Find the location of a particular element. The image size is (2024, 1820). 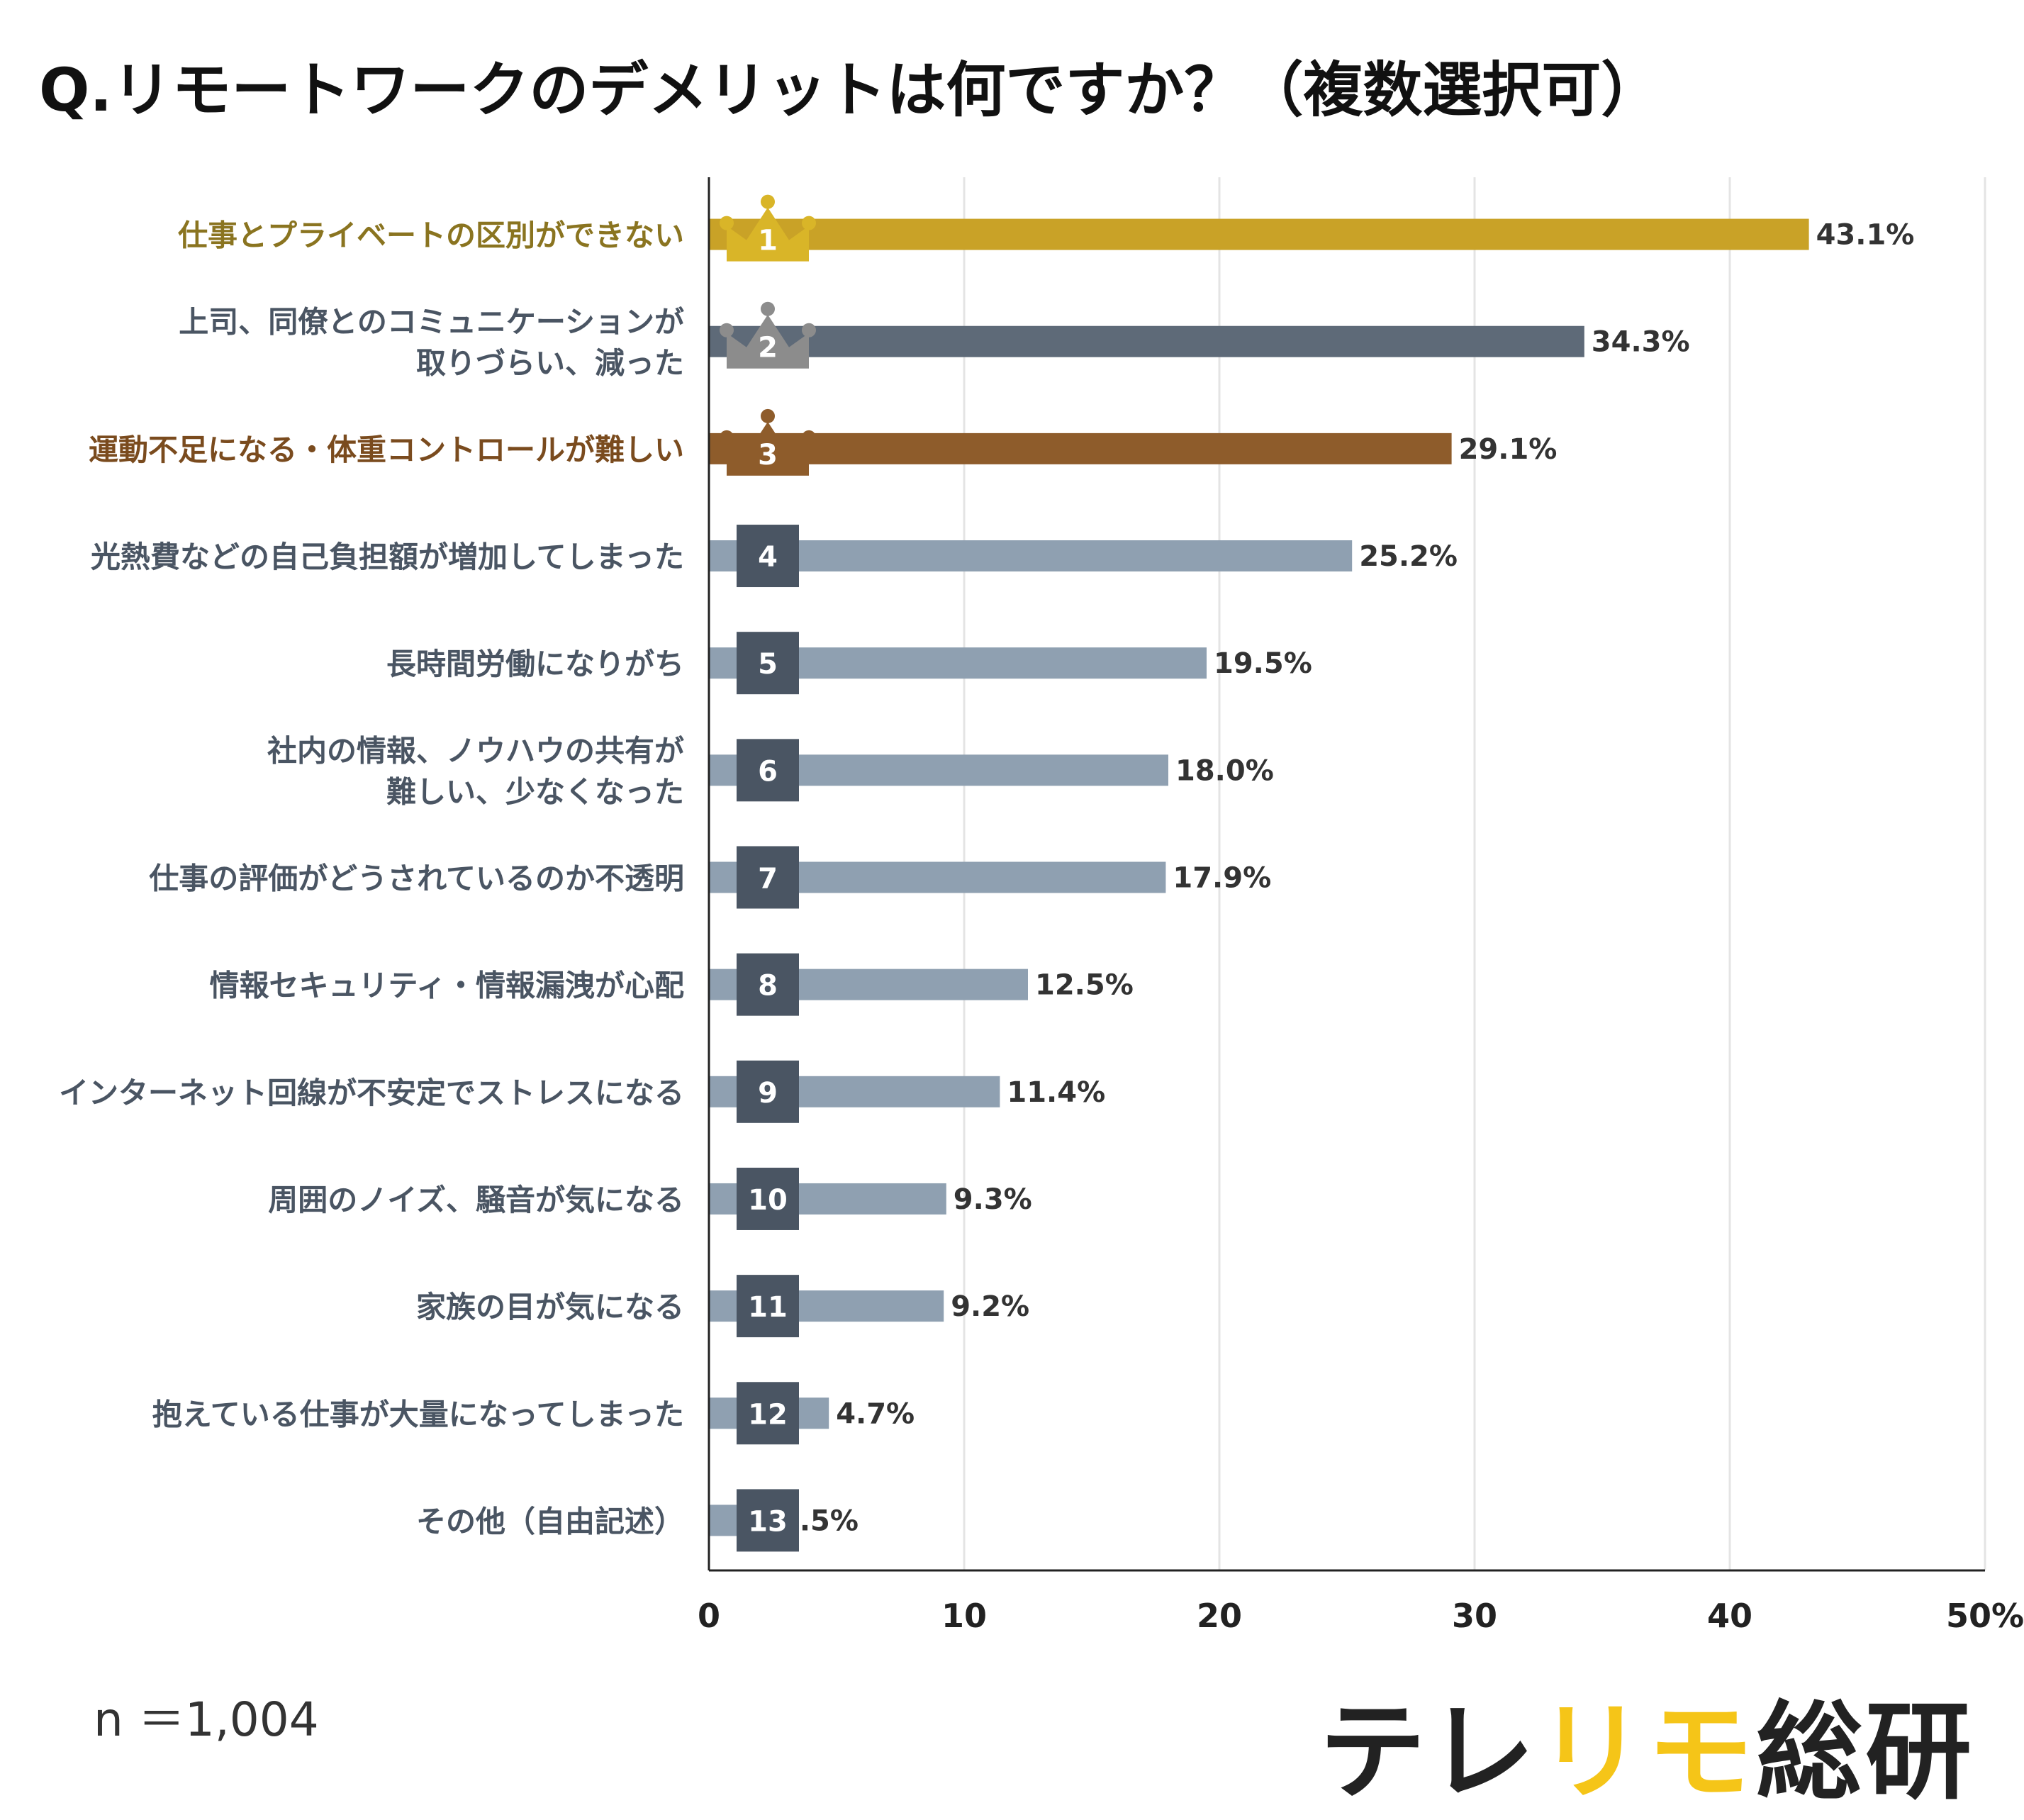

rank-number: 2 is located at coordinates (768, 348).